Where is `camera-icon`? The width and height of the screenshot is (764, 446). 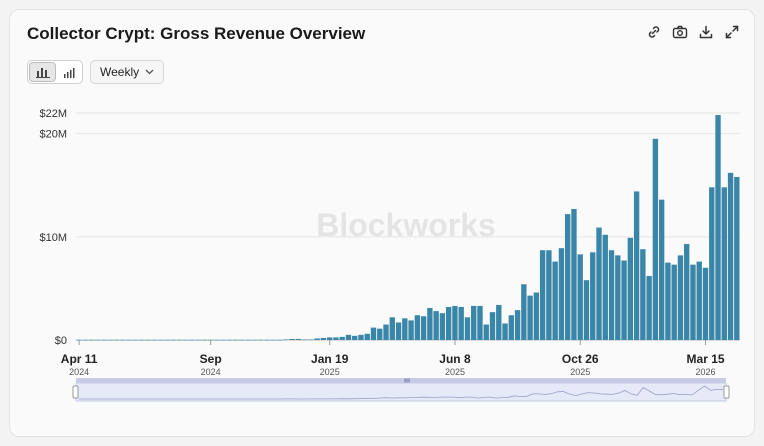
camera-icon is located at coordinates (680, 32).